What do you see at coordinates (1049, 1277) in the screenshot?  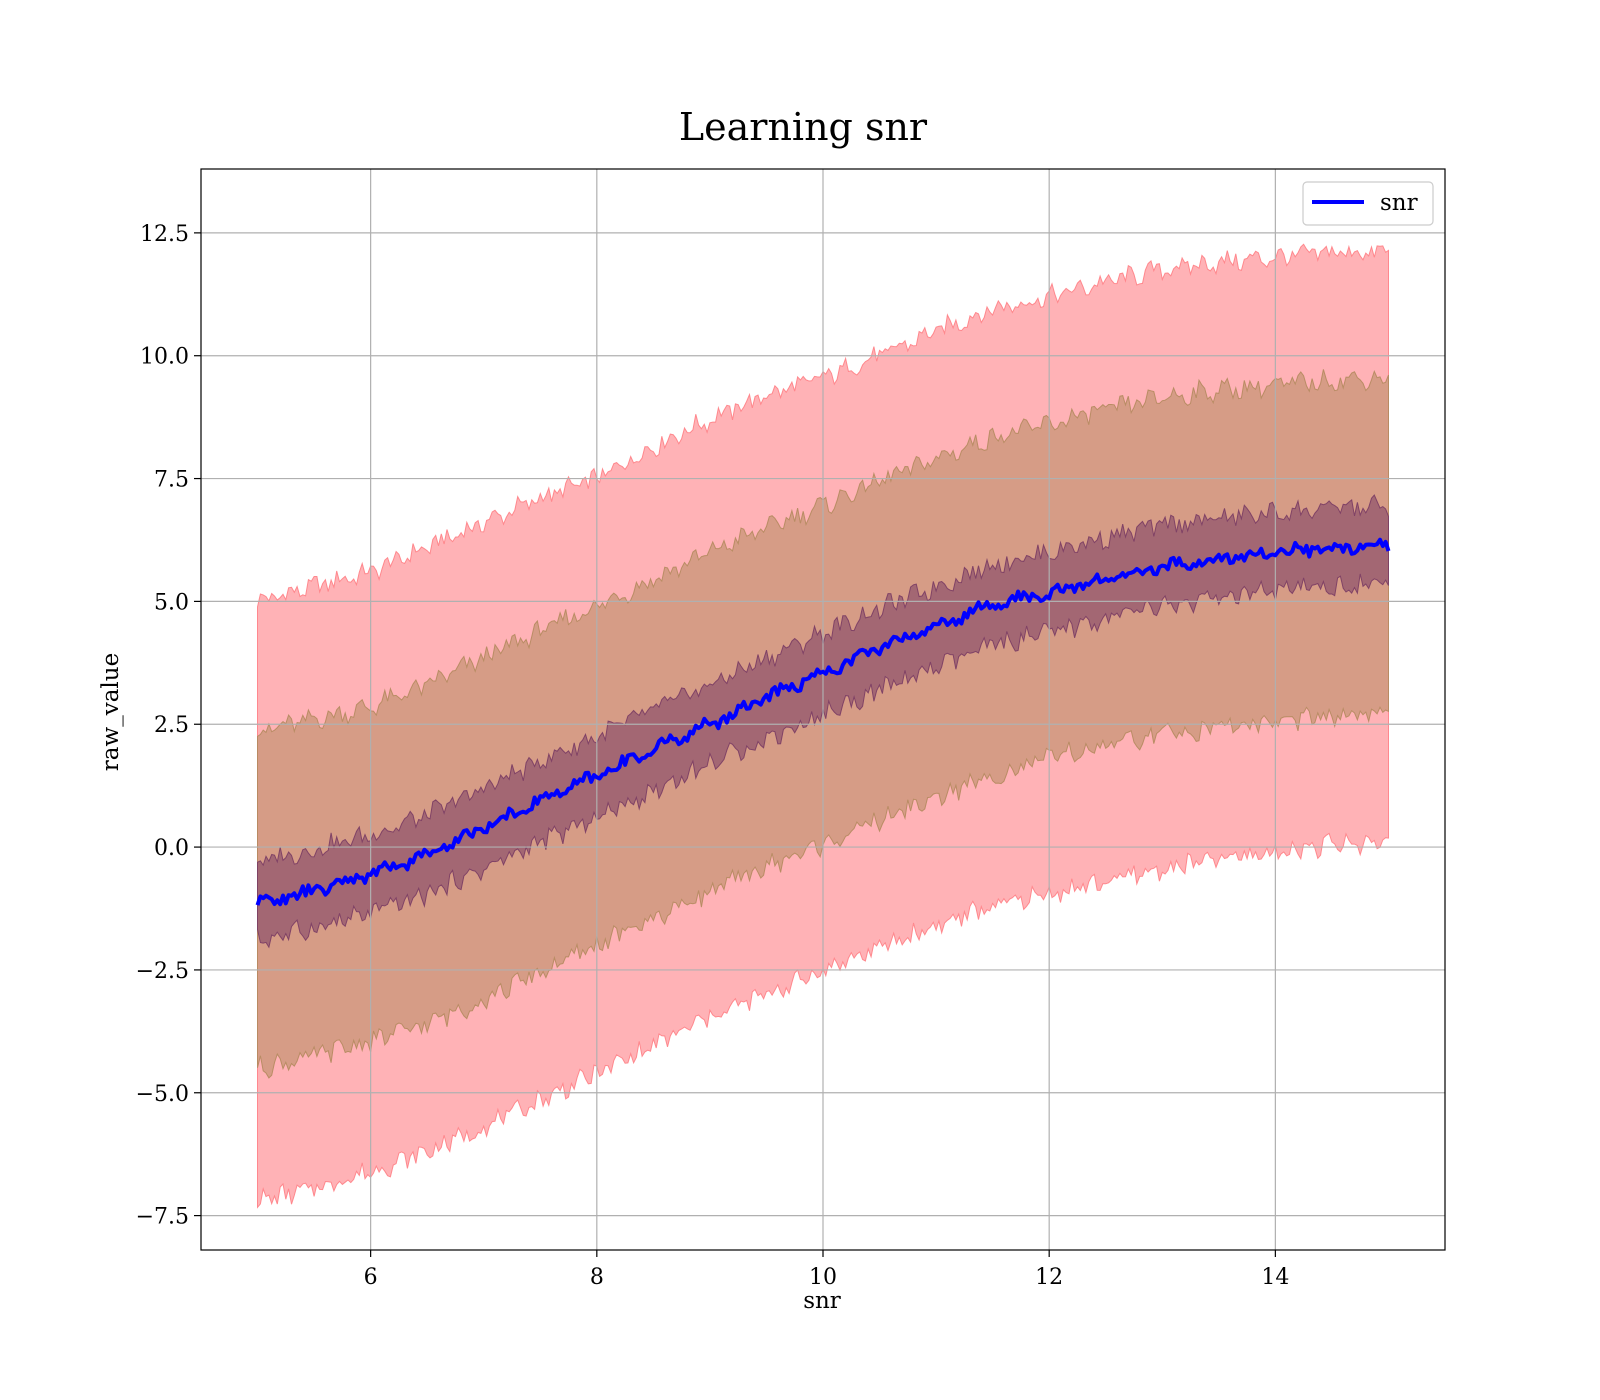 I see `x-tick-label: 12` at bounding box center [1049, 1277].